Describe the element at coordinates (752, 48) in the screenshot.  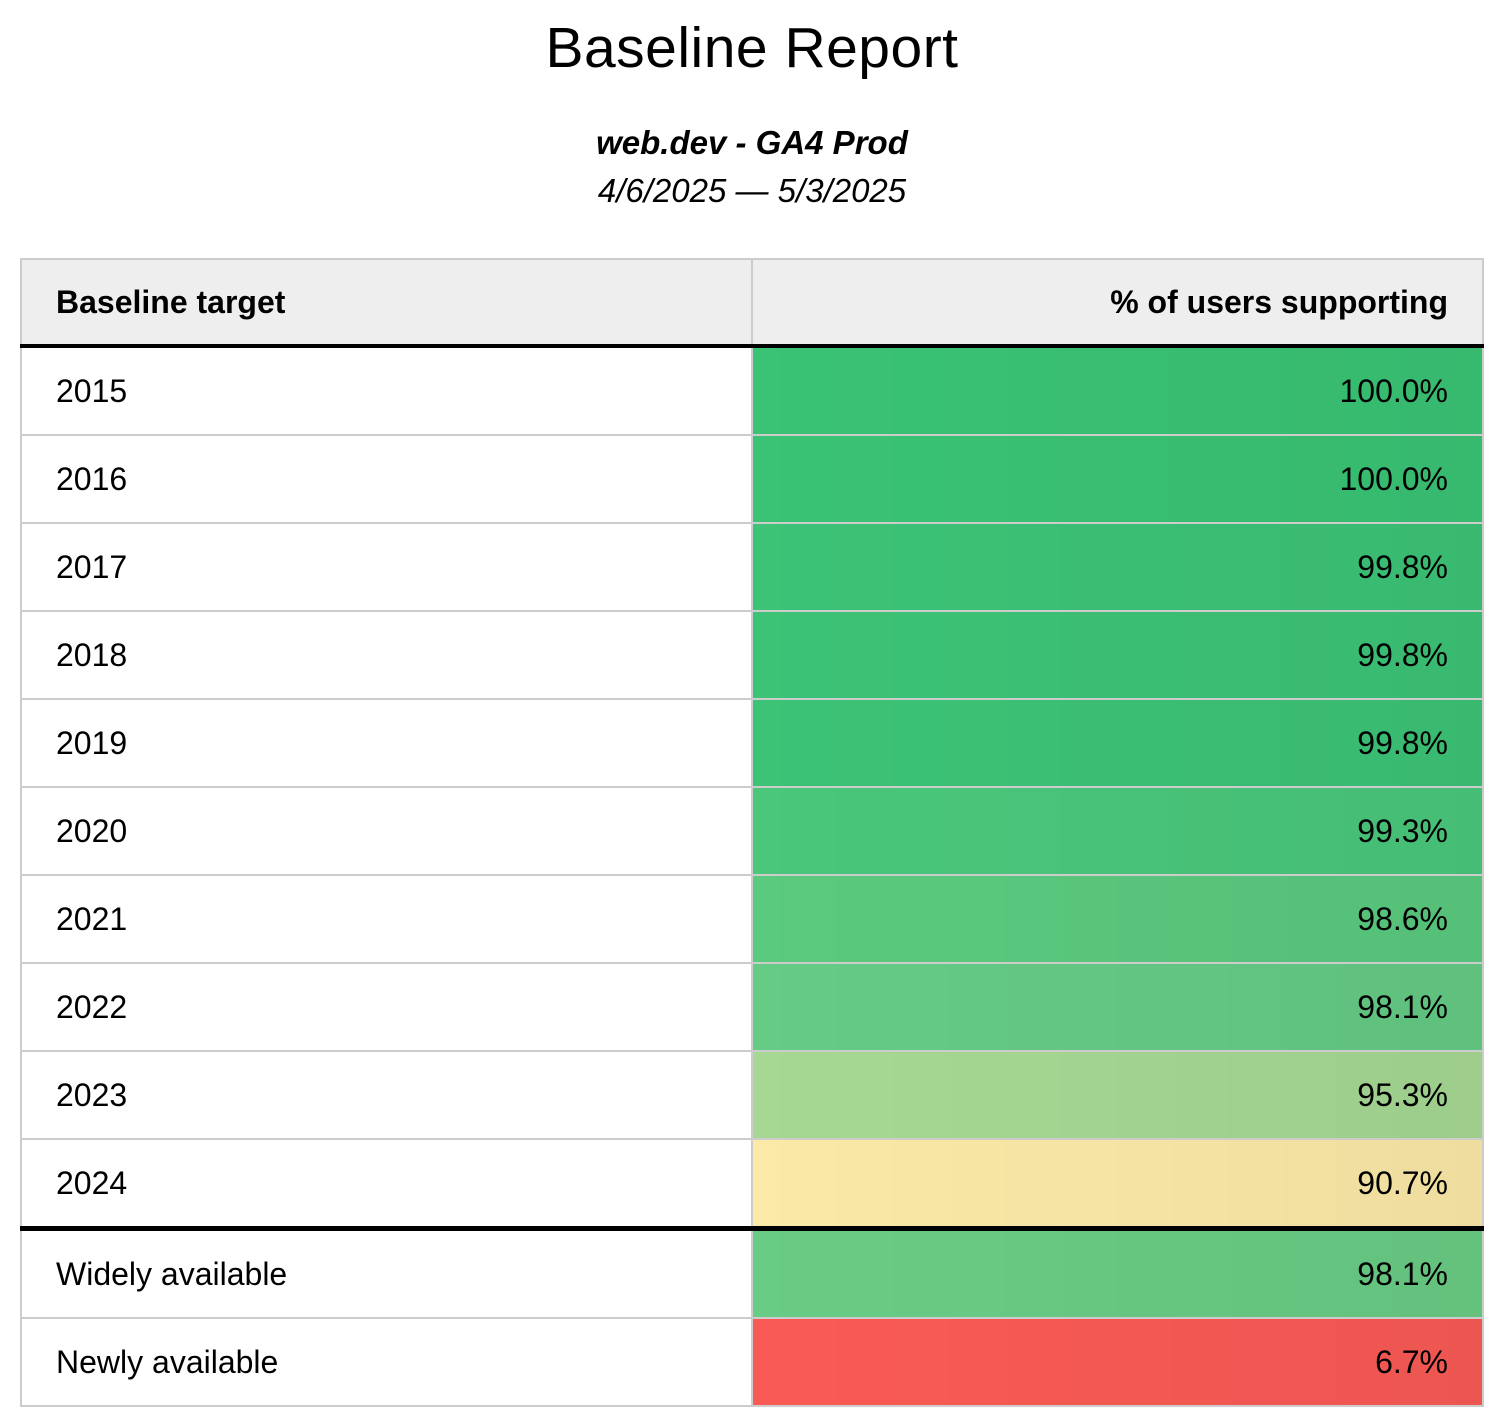
I see `page-title: Baseline Report` at that location.